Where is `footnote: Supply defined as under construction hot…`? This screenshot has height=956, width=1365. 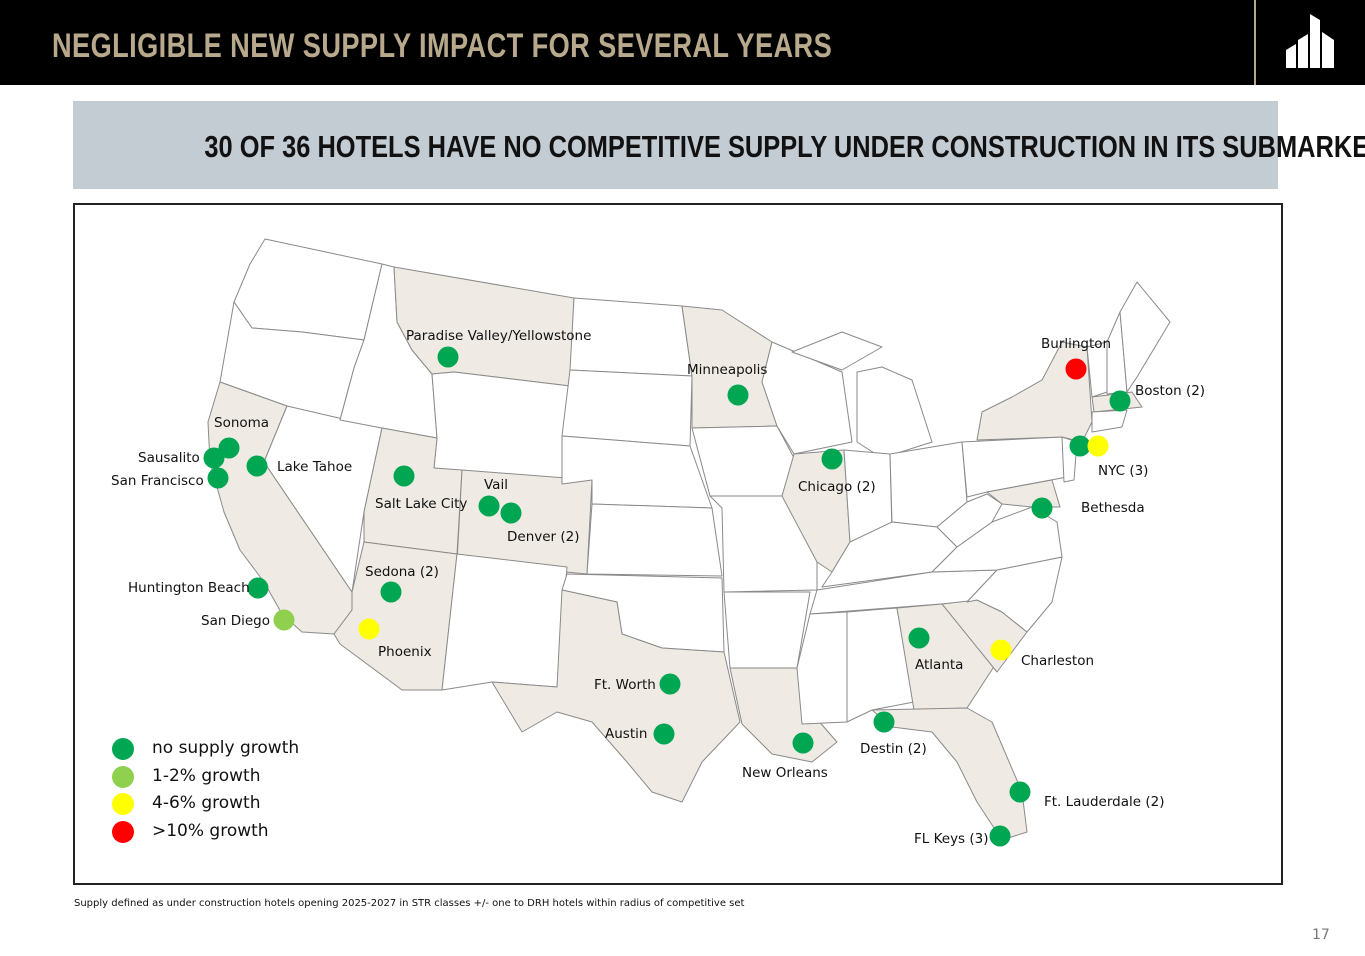 footnote: Supply defined as under construction hot… is located at coordinates (409, 903).